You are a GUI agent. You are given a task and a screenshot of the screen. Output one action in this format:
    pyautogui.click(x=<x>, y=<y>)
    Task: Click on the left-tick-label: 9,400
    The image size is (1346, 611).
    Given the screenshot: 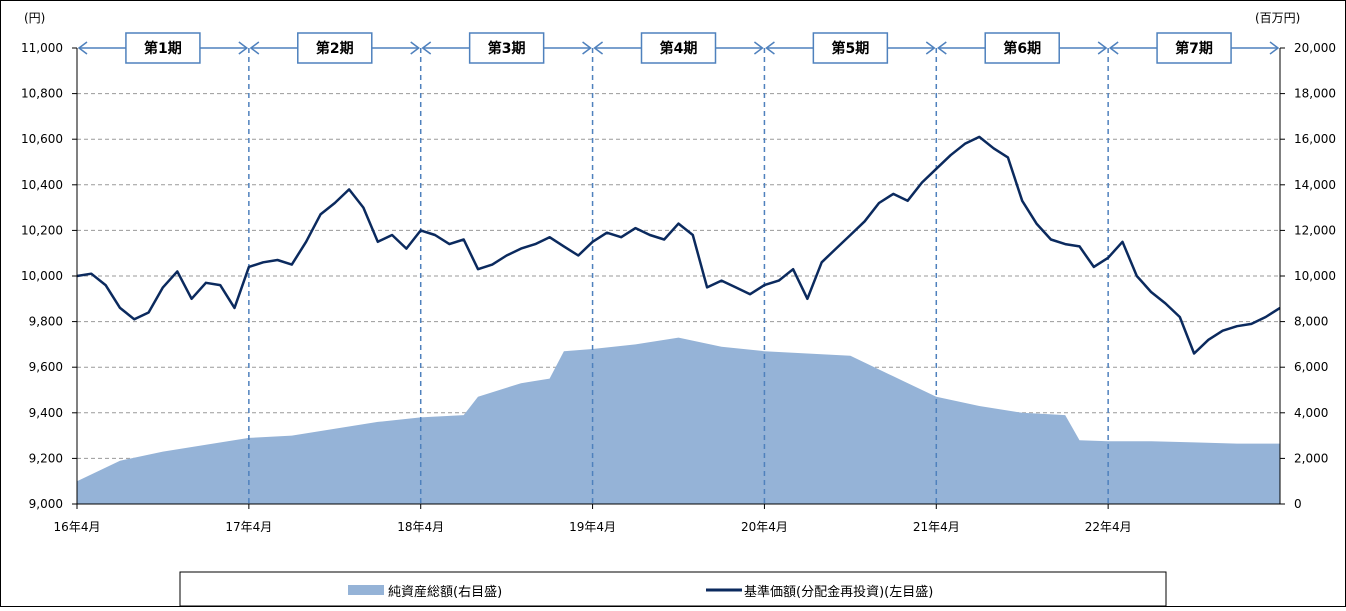 What is the action you would take?
    pyautogui.click(x=46, y=413)
    